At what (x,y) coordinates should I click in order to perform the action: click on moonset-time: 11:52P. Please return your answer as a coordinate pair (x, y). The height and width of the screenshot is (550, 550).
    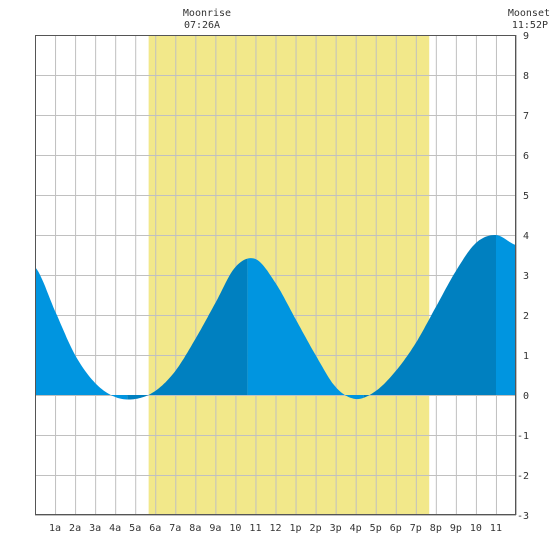
    Looking at the image, I should click on (530, 25).